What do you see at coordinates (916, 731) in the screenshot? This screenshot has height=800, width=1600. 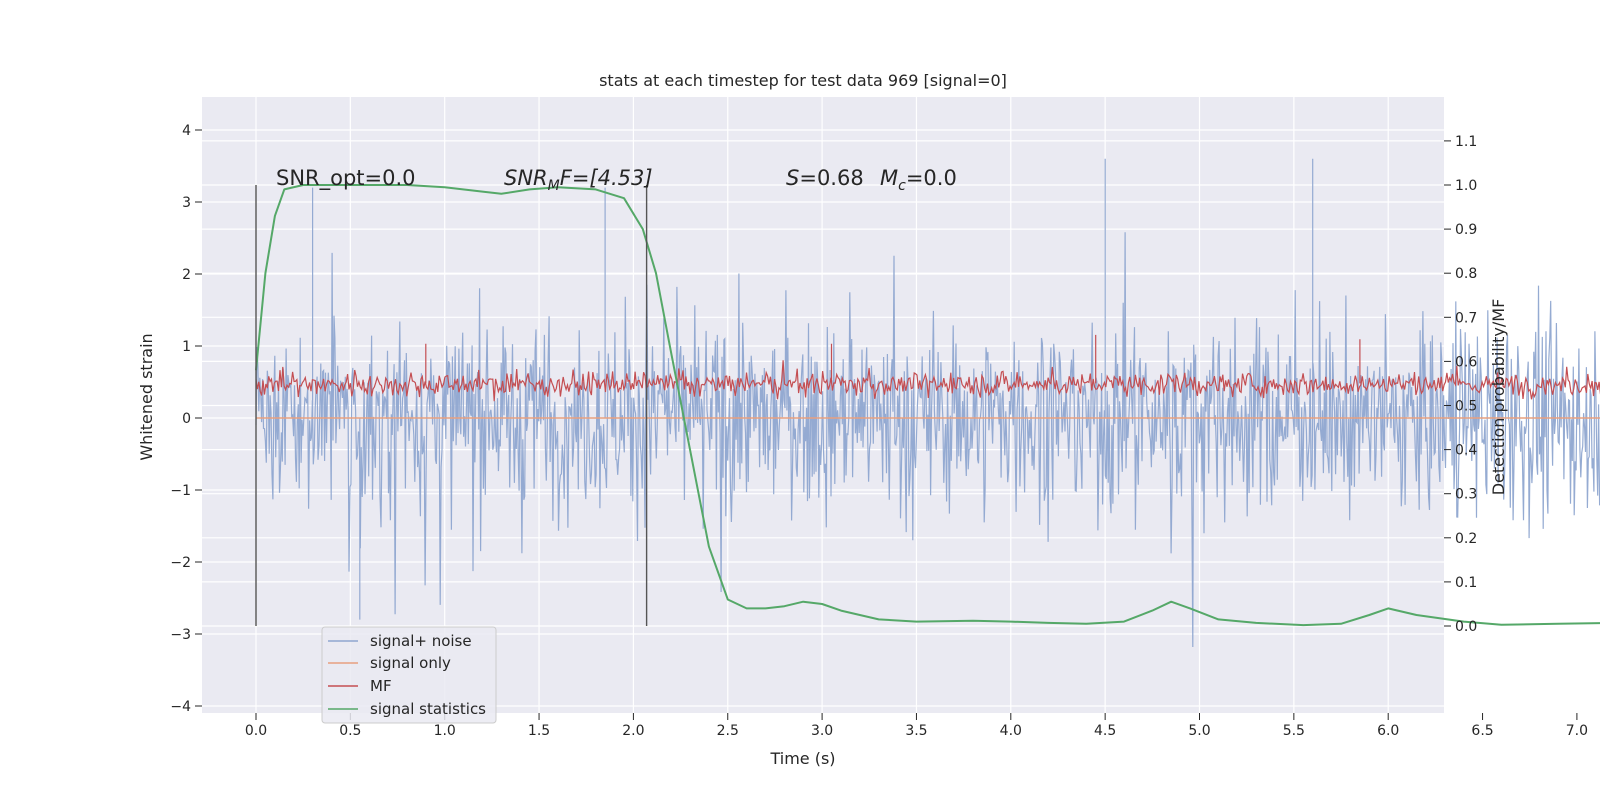 I see `x-tick-label-7: 3.5` at bounding box center [916, 731].